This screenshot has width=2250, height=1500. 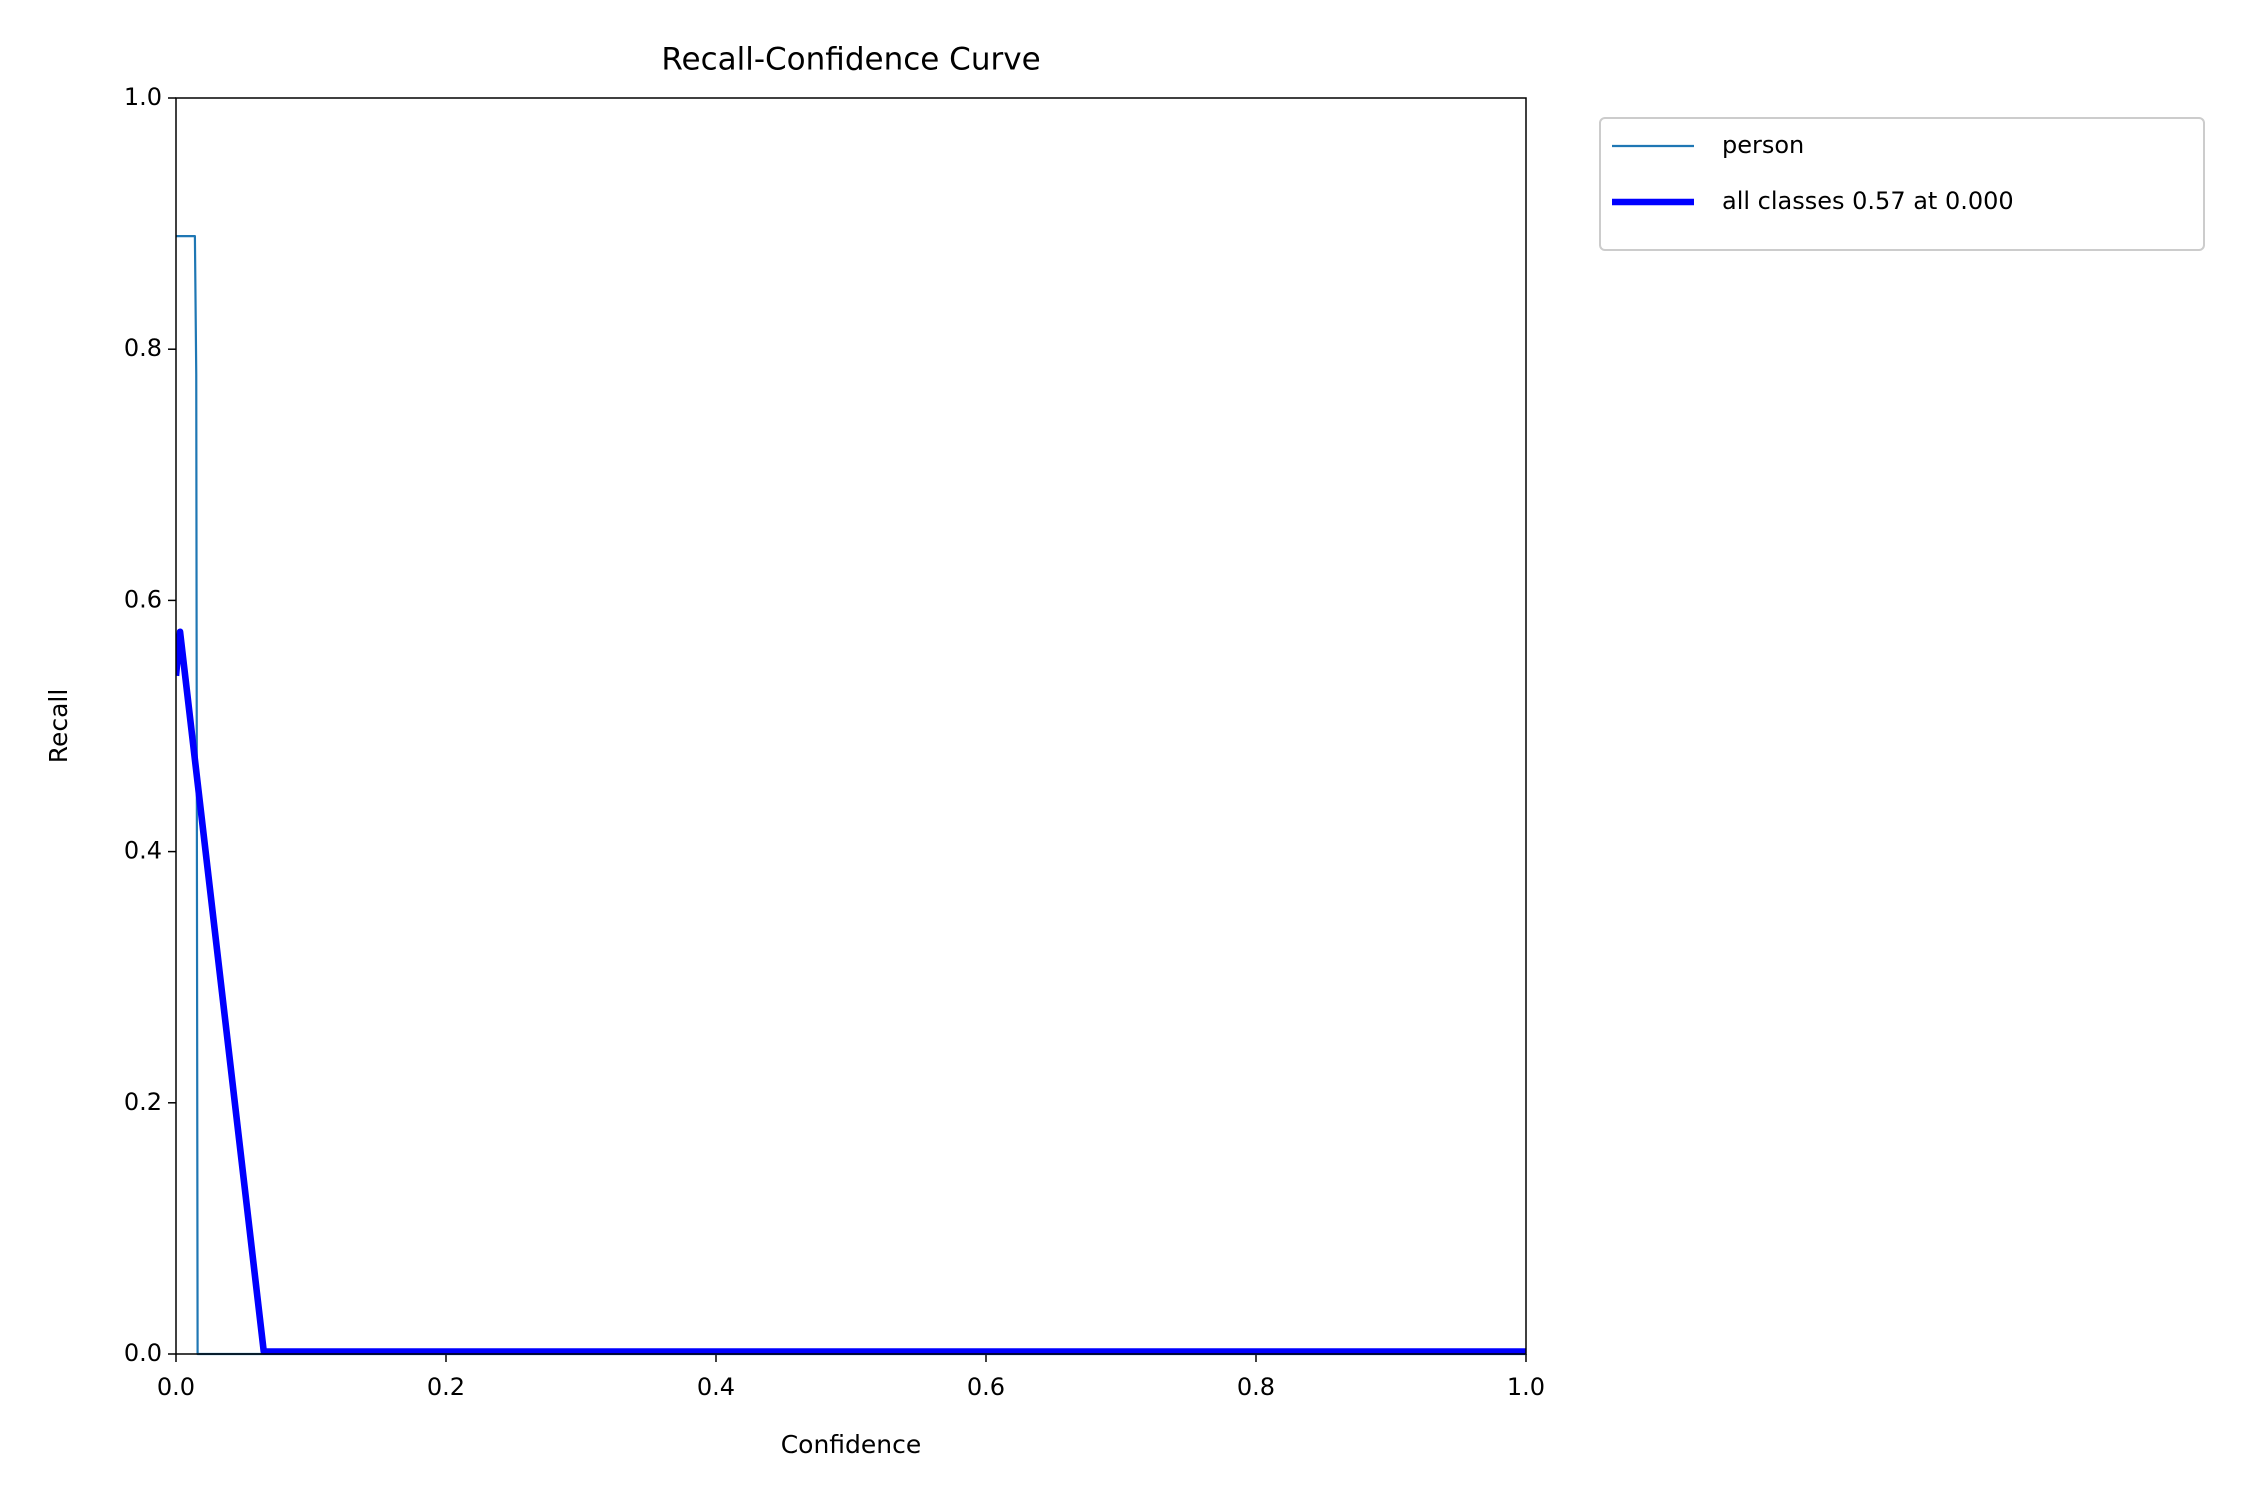 What do you see at coordinates (851, 1444) in the screenshot?
I see `x-axis-label: Confidence` at bounding box center [851, 1444].